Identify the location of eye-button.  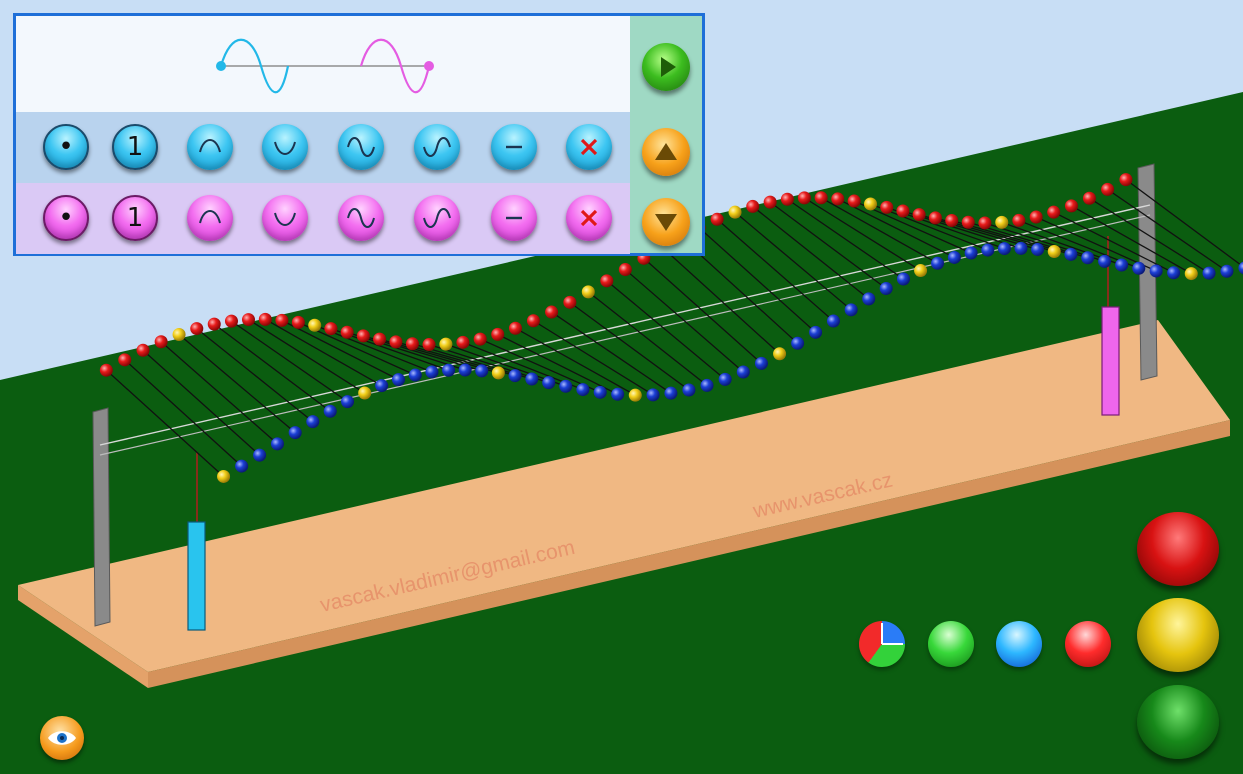
(62, 738).